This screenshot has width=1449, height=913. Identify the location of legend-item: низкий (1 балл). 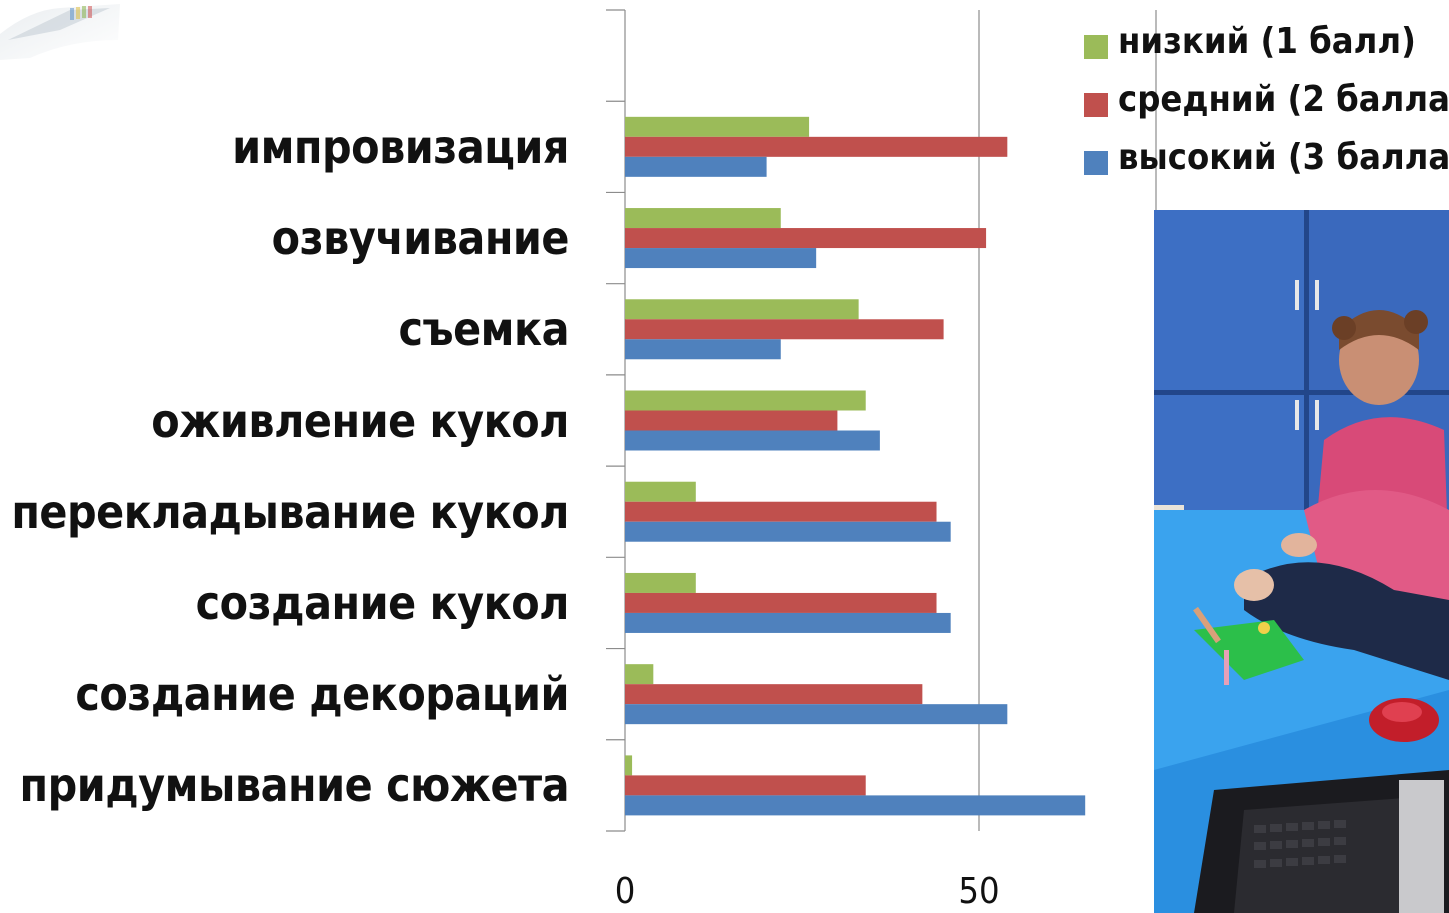
(1266, 41).